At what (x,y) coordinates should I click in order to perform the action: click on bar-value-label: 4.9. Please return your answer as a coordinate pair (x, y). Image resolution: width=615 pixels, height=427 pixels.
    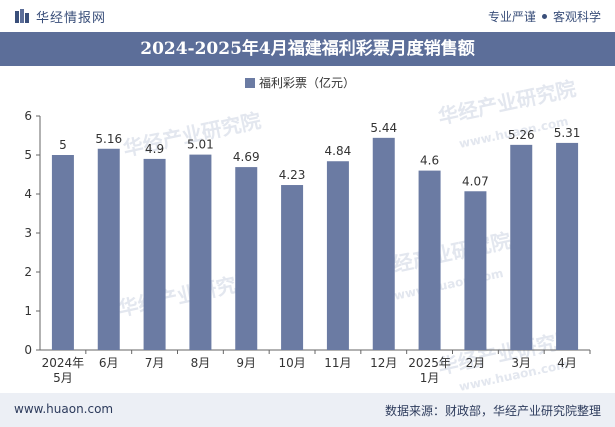
    Looking at the image, I should click on (154, 149).